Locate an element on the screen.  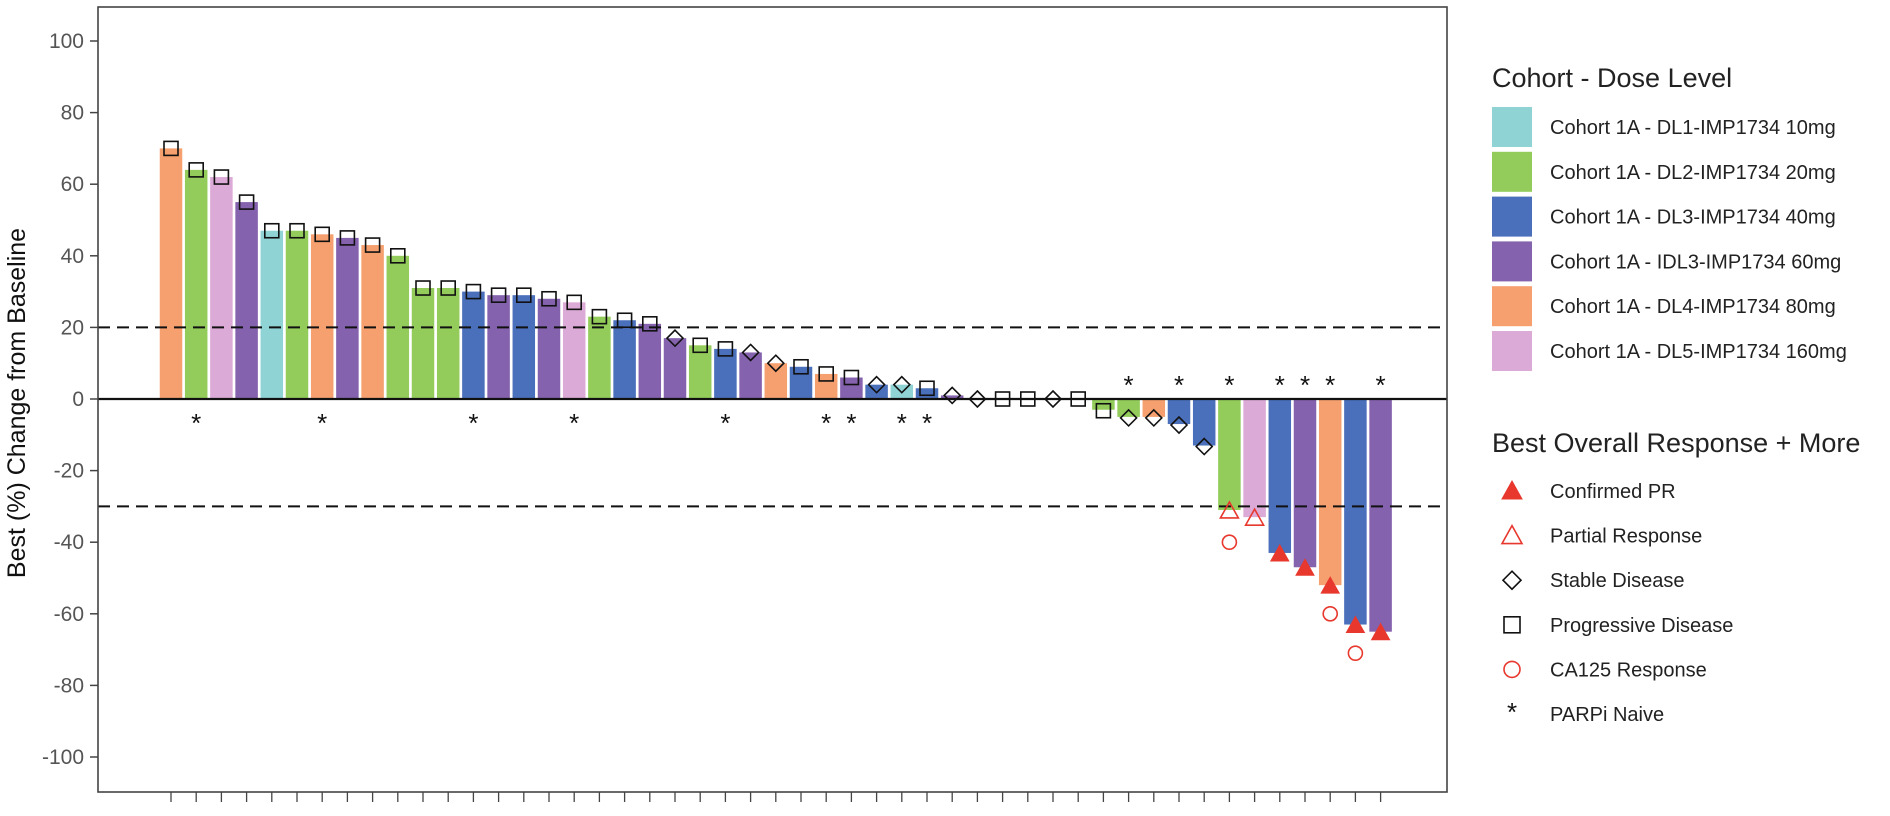
response-legend-label: Partial Response is located at coordinates (1626, 537).